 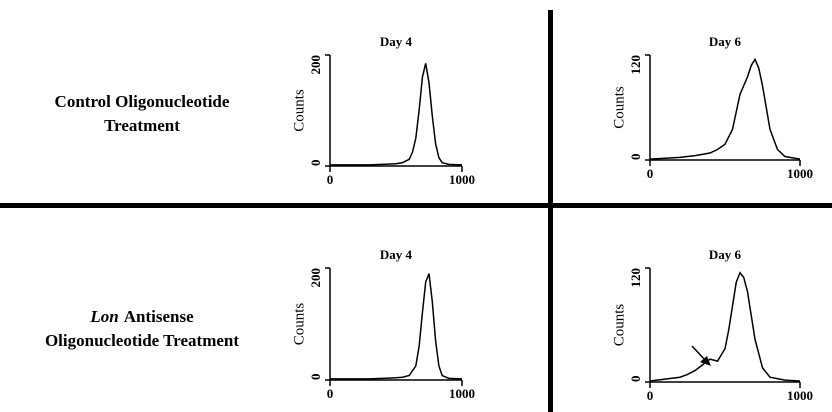 What do you see at coordinates (103, 316) in the screenshot?
I see `row-label-text: Lon` at bounding box center [103, 316].